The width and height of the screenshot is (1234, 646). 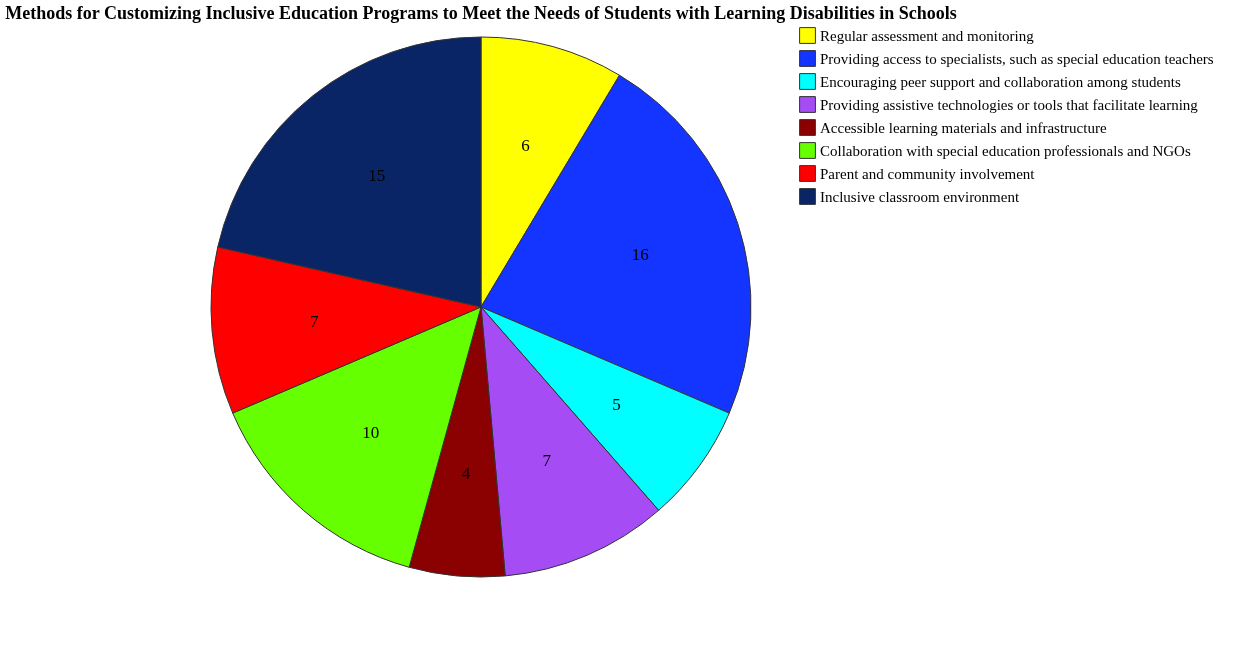 What do you see at coordinates (920, 196) in the screenshot?
I see `legend-label: Inclusive classroom environment` at bounding box center [920, 196].